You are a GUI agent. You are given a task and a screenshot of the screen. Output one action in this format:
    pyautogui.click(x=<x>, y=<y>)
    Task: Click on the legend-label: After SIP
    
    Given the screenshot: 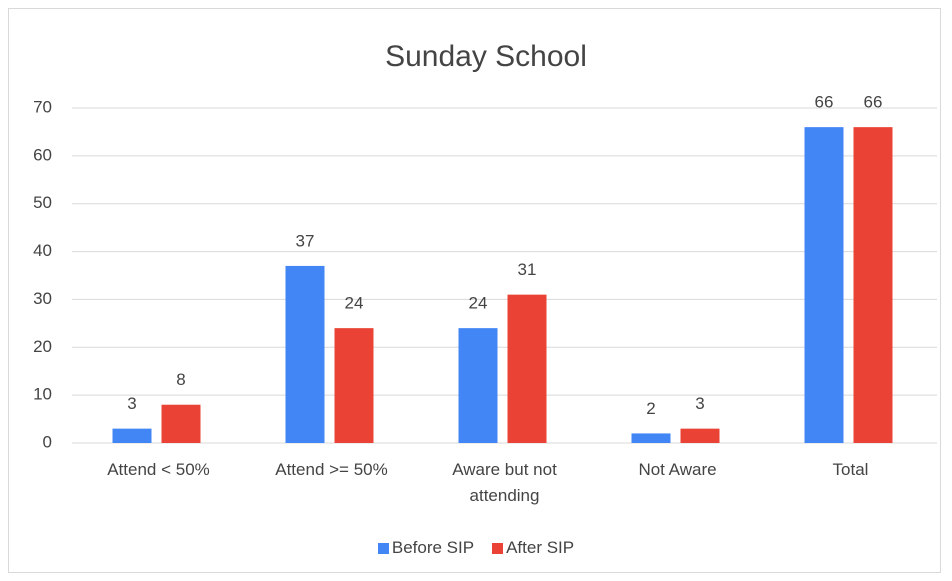 What is the action you would take?
    pyautogui.click(x=540, y=547)
    